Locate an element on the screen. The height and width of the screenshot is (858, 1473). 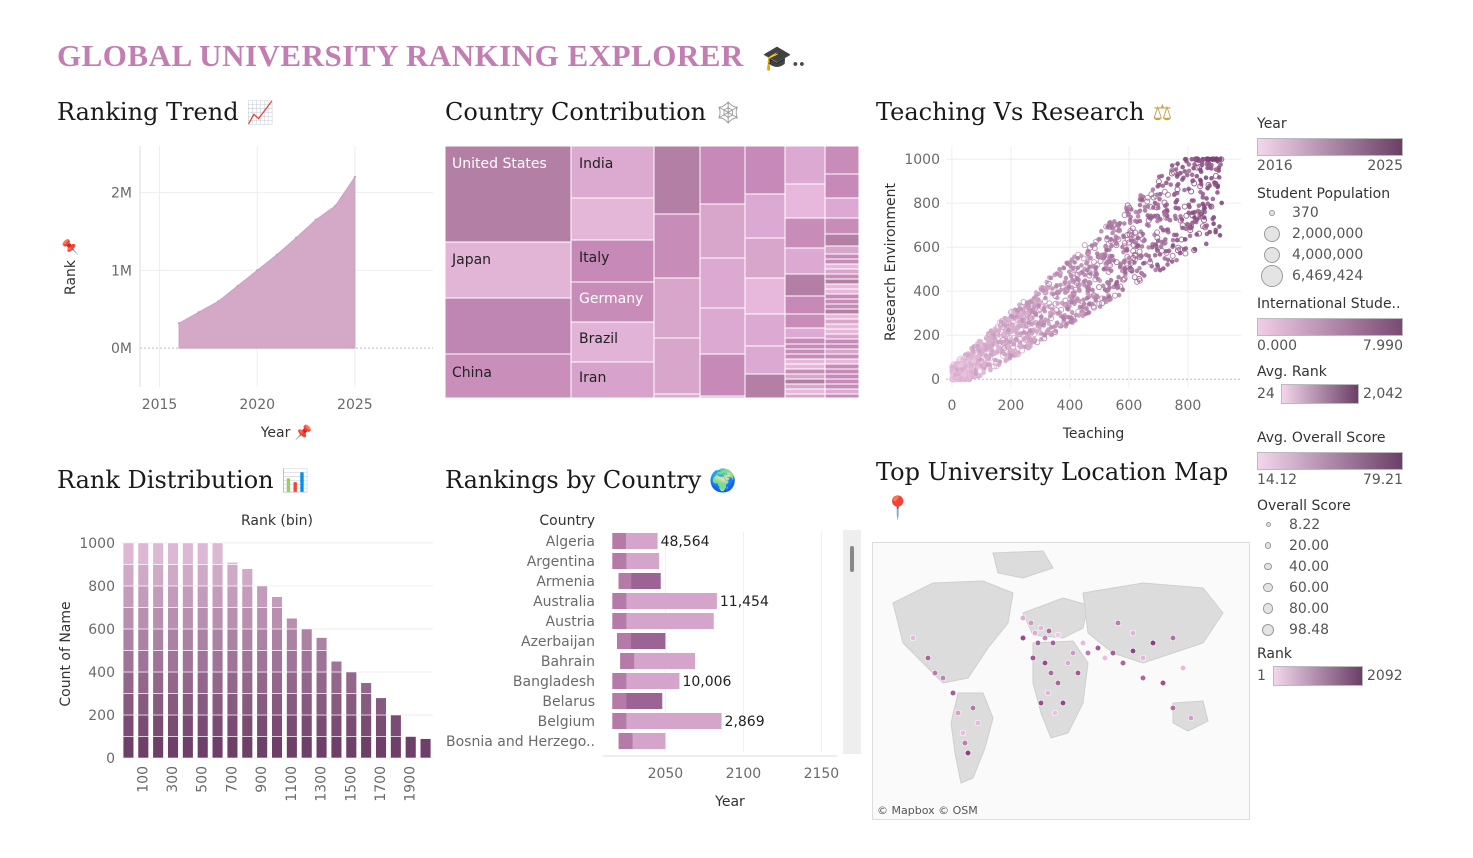
legend-rank: Rank 1 2092 is located at coordinates (1337, 666).